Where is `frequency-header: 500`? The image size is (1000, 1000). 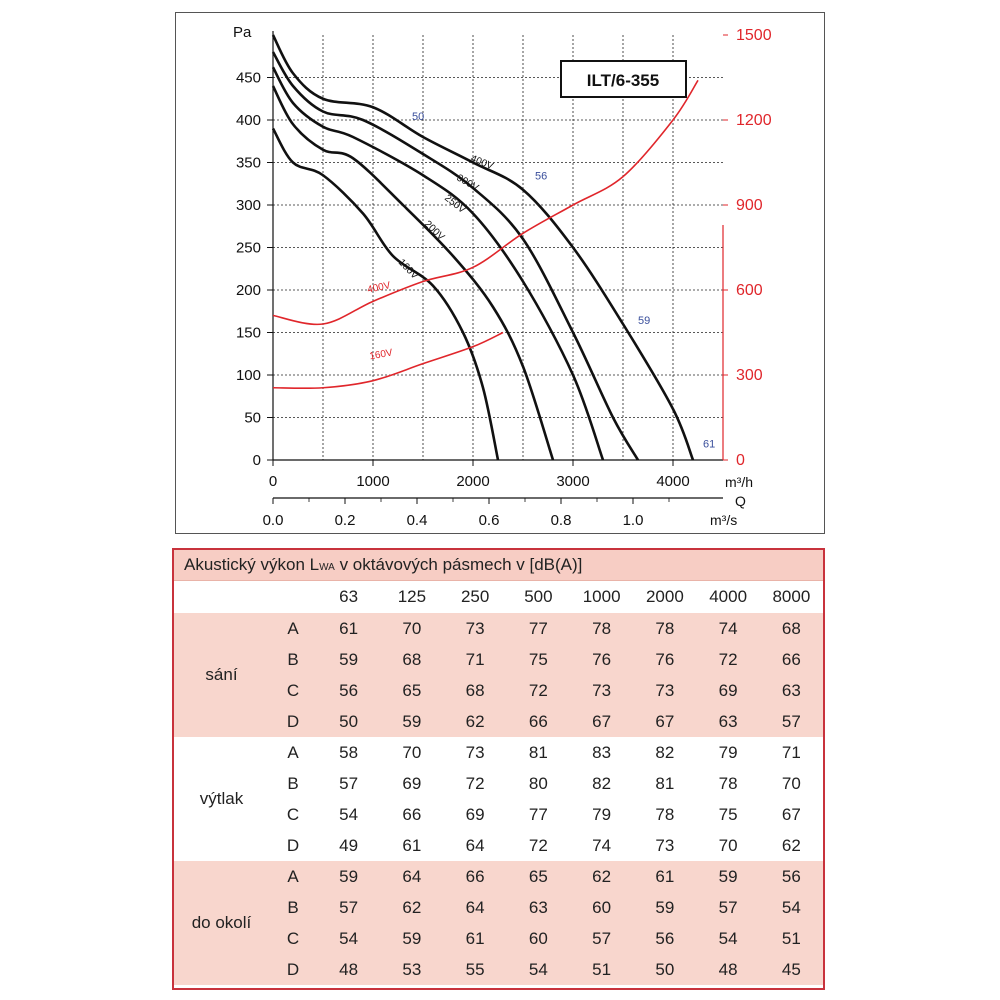 frequency-header: 500 is located at coordinates (538, 596).